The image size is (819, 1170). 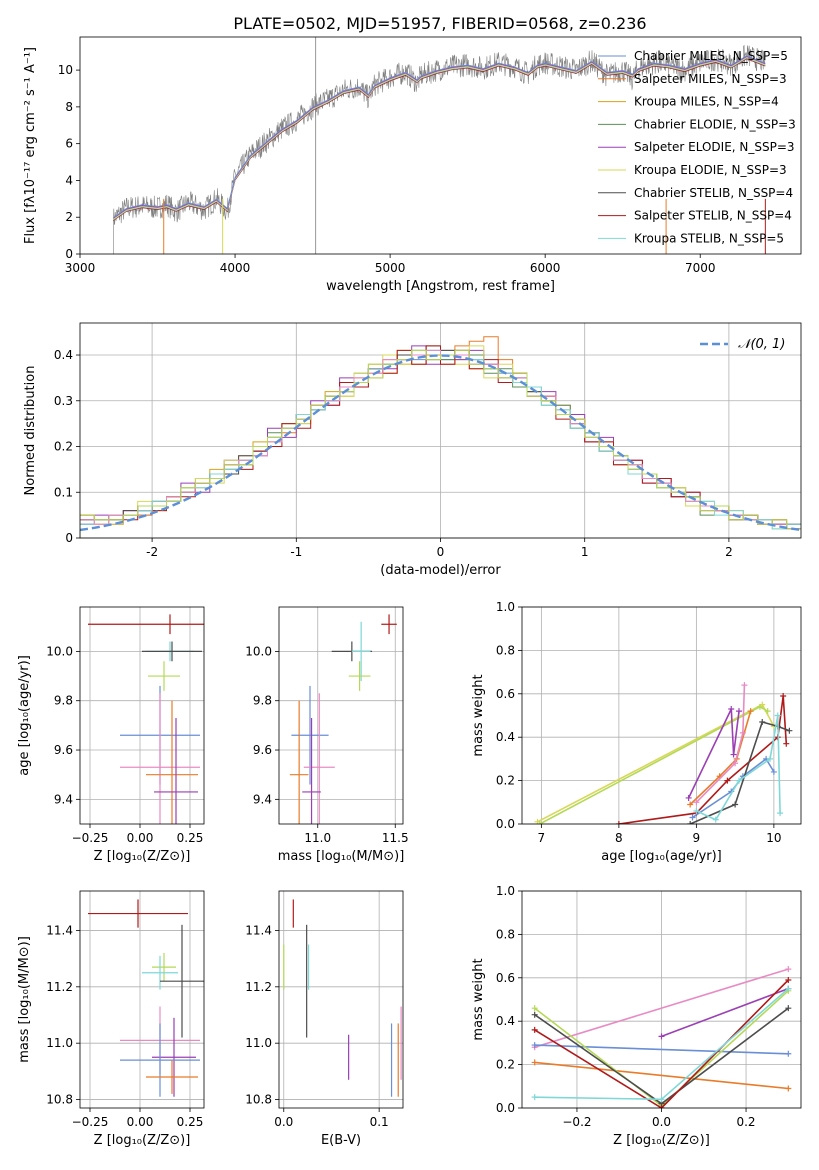 I want to click on legend-label: Kroupa MILES, N_SSP=4, so click(x=706, y=102).